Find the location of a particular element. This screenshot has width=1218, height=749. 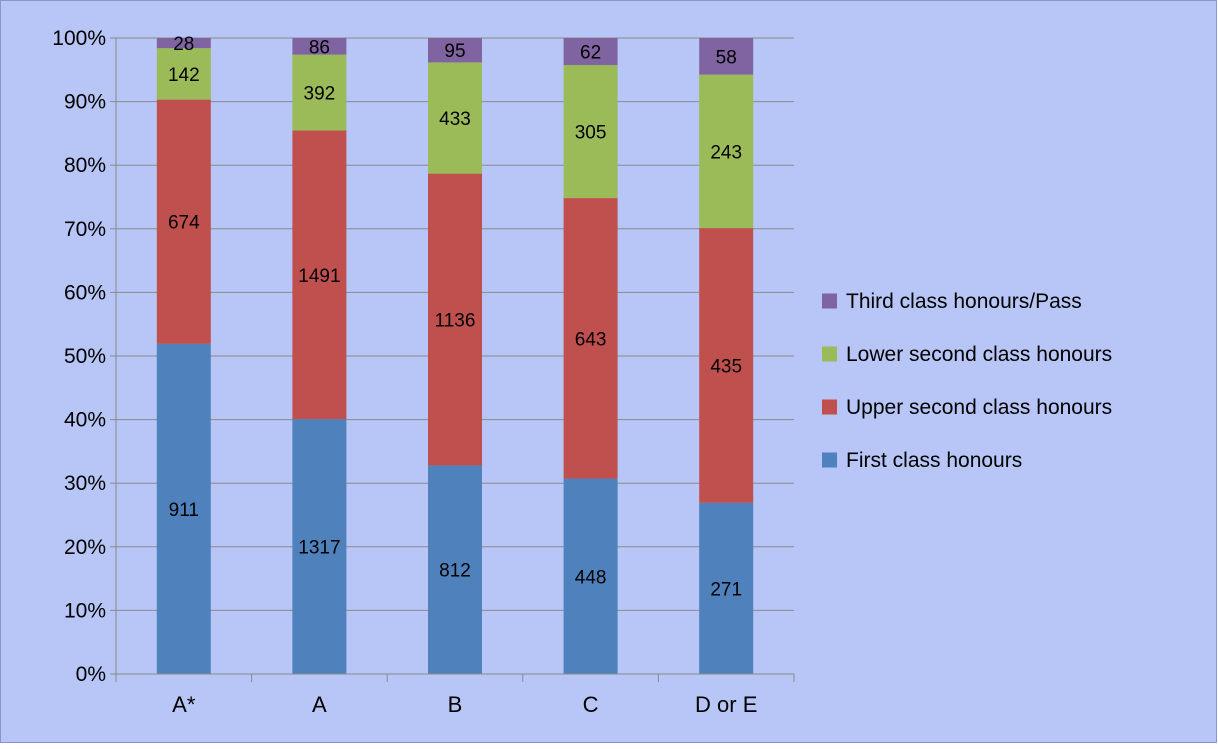

y-axis-tick-label: 10% is located at coordinates (85, 610).